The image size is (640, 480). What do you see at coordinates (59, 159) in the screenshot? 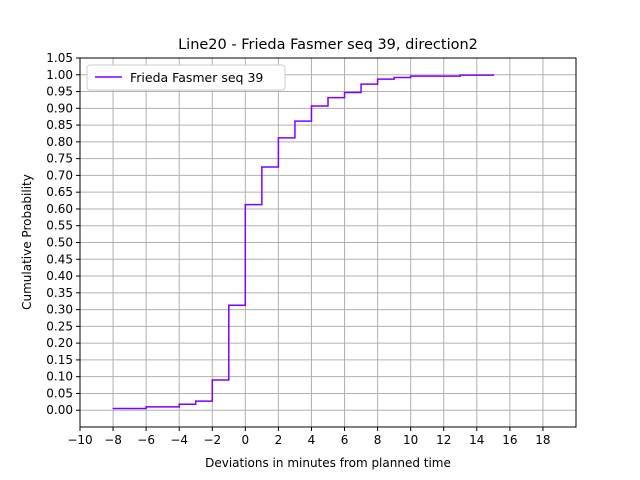
I see `y-tick-label: 0.75` at bounding box center [59, 159].